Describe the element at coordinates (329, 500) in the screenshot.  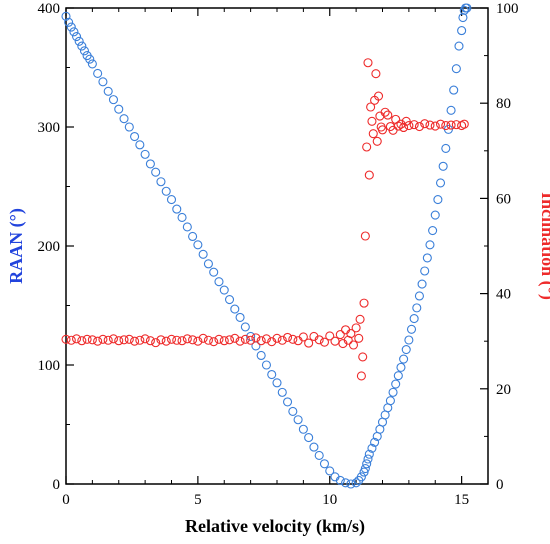
I see `x-tick-label: 10` at that location.